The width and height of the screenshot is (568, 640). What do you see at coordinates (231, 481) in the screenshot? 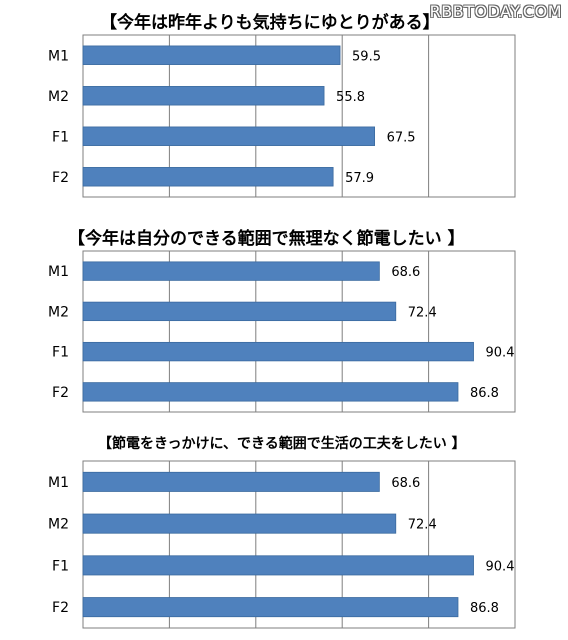
I see `chart-3-bar-m1` at bounding box center [231, 481].